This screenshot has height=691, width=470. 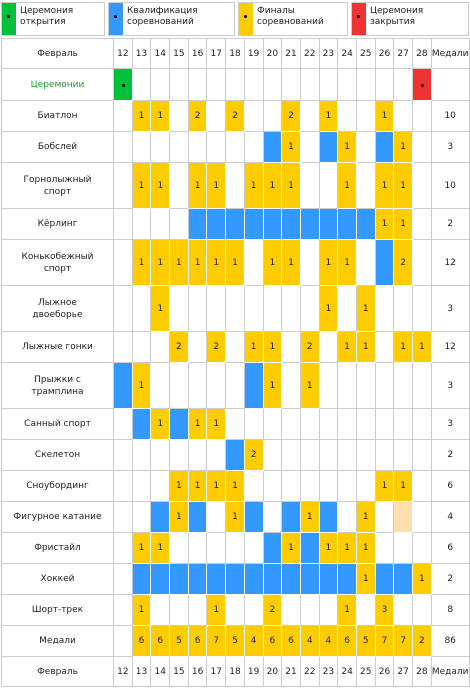 I want to click on sport-label: Кёрлинг, so click(x=57, y=224).